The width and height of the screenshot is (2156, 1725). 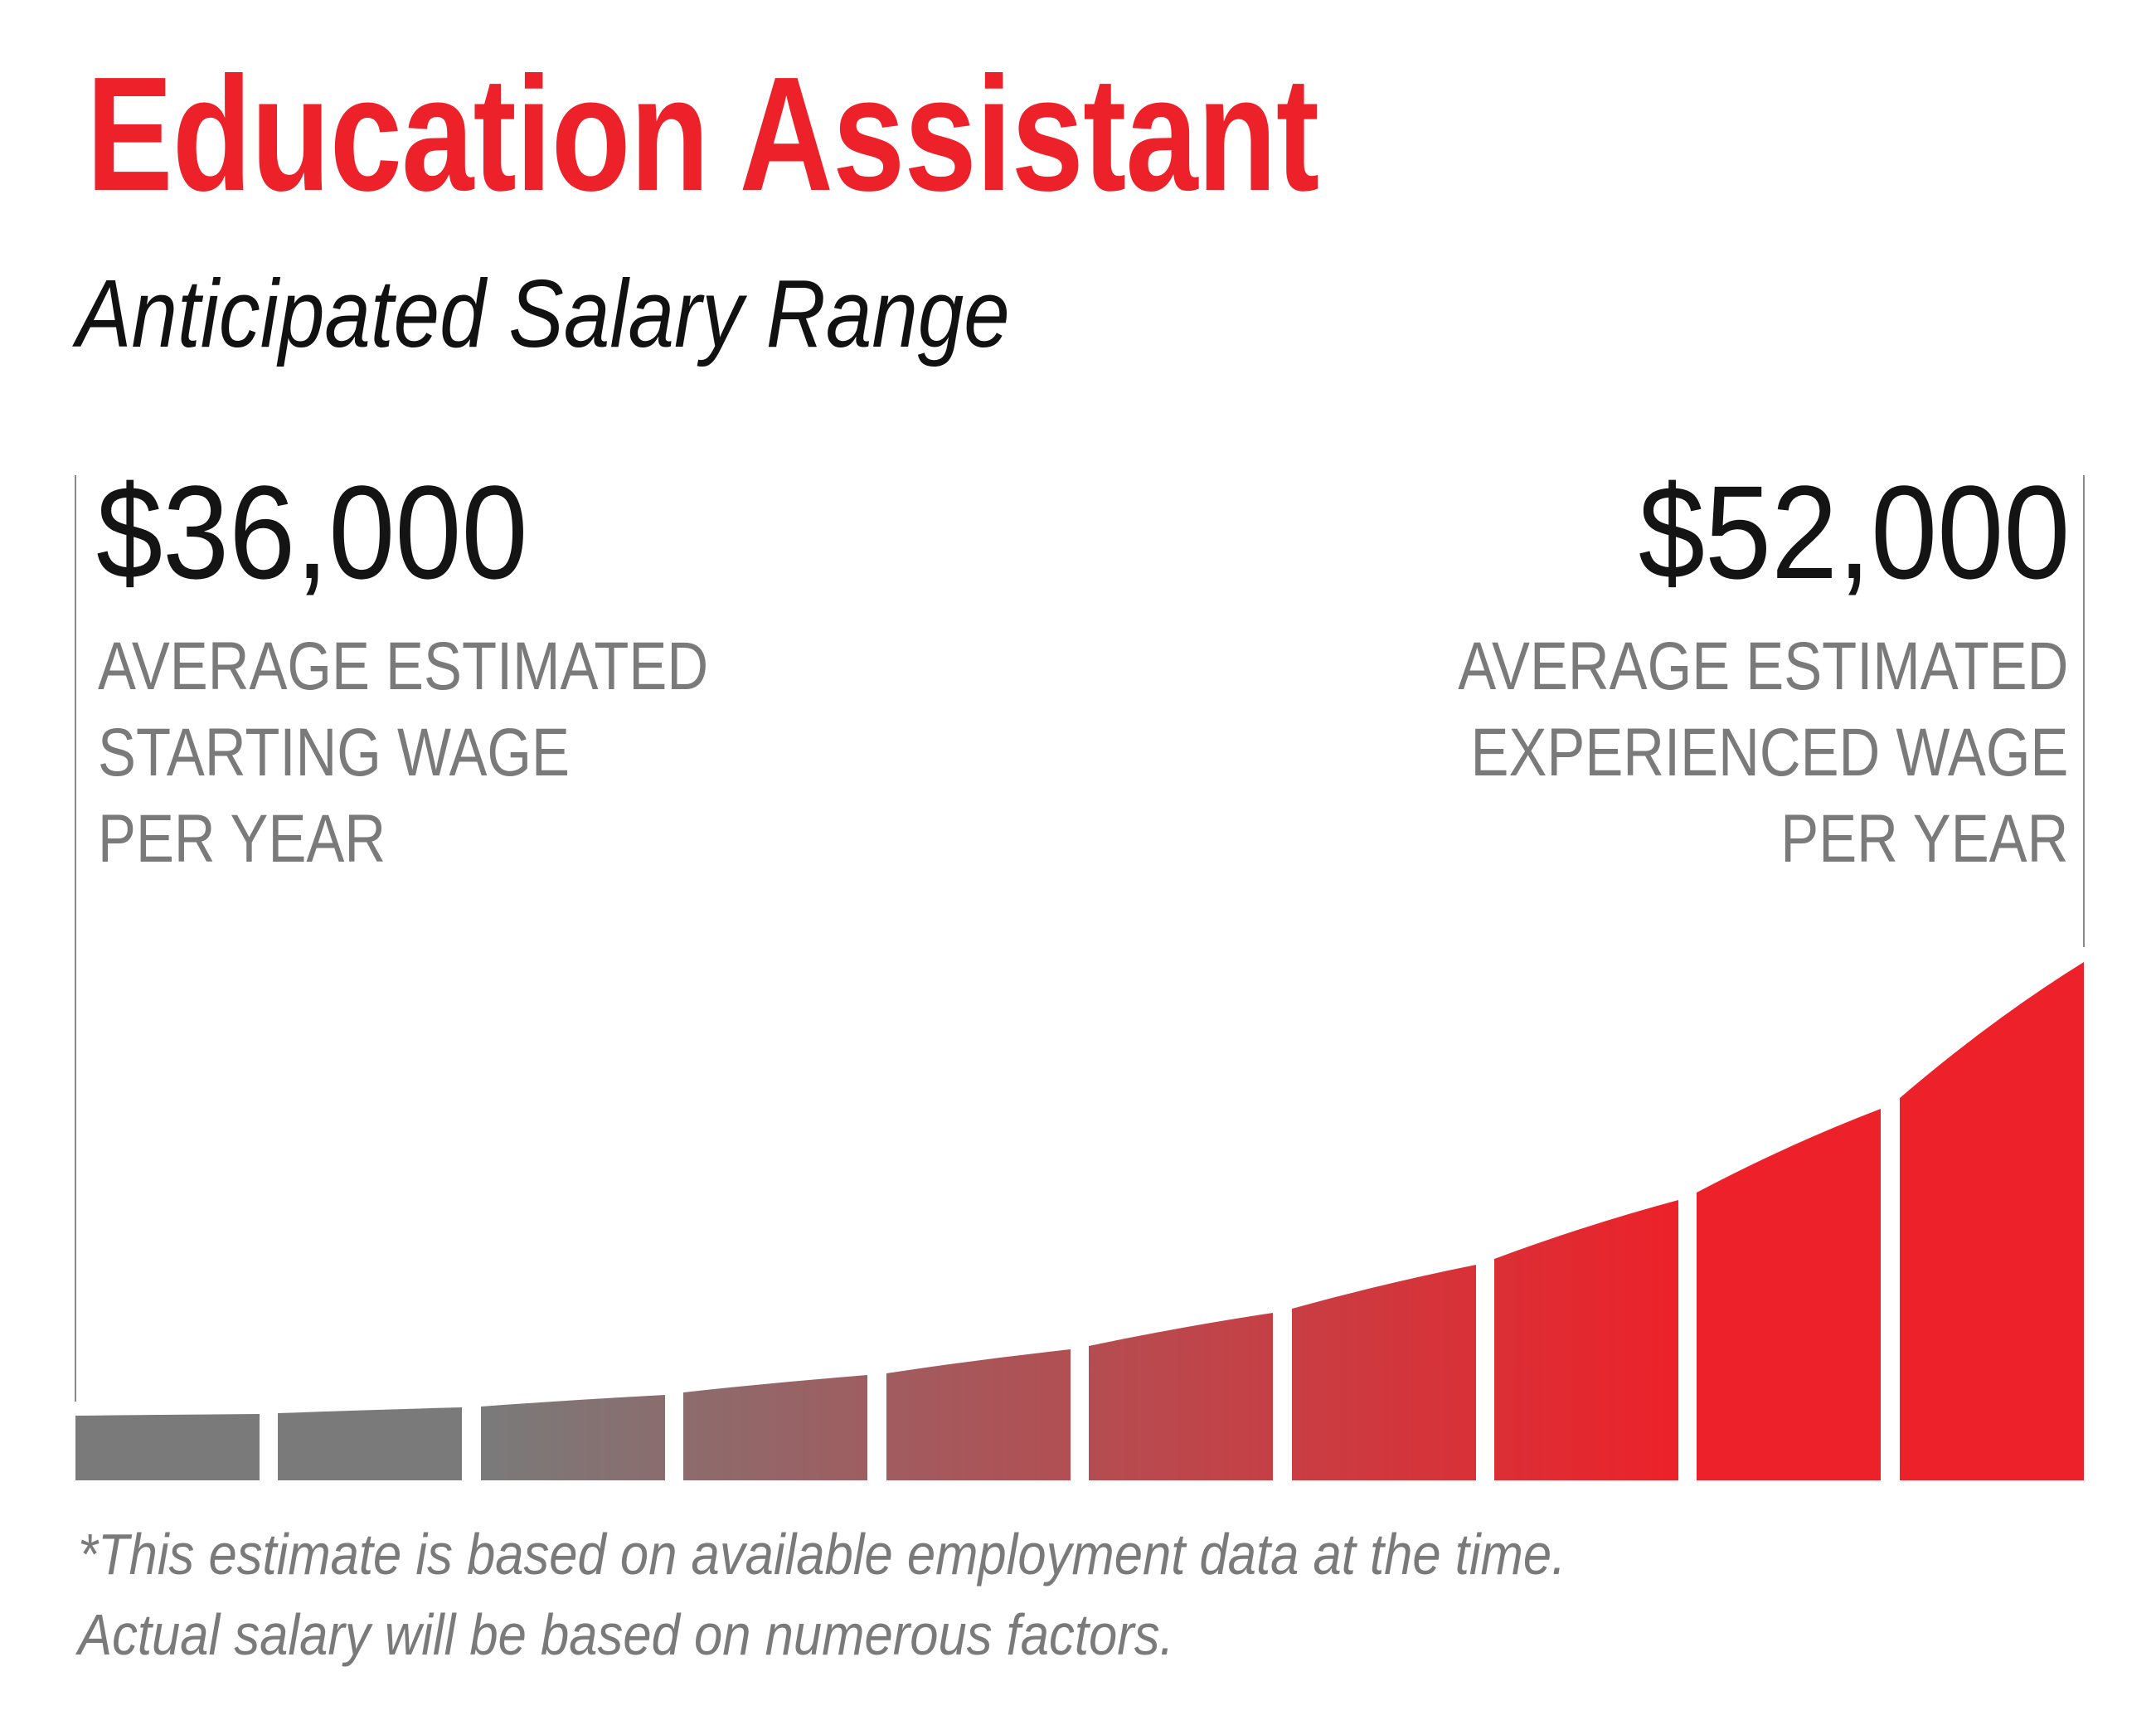 What do you see at coordinates (1854, 532) in the screenshot?
I see `experienced-wage-amount: $52,000` at bounding box center [1854, 532].